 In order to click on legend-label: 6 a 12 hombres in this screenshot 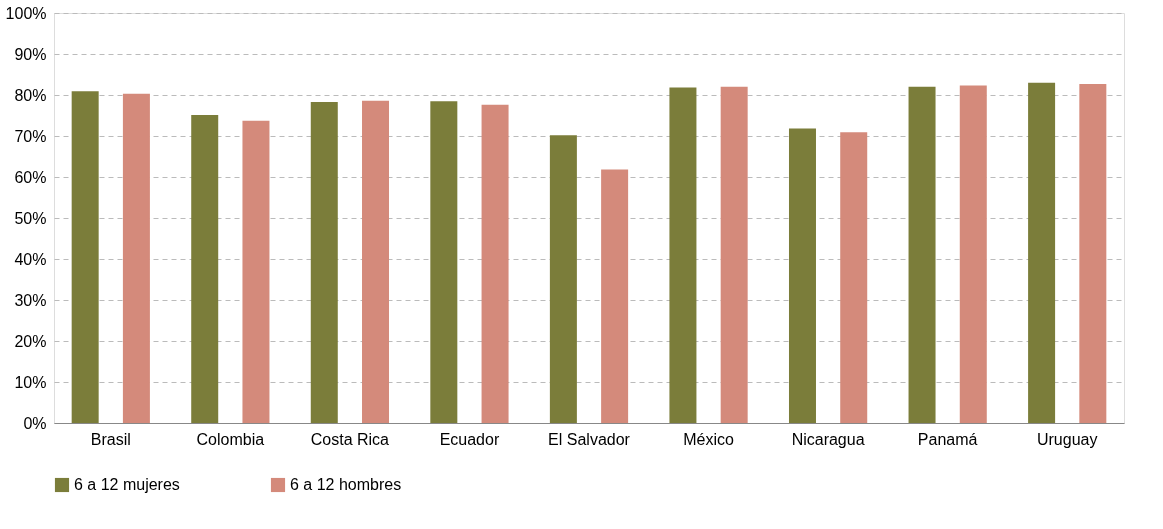, I will do `click(346, 484)`.